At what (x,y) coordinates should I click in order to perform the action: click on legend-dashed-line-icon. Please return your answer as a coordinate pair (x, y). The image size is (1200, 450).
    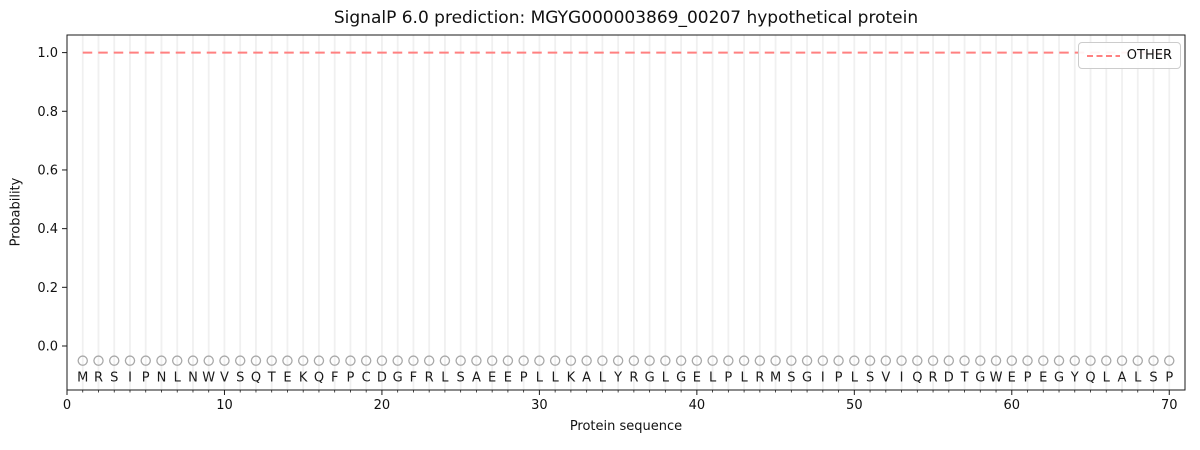
    Looking at the image, I should click on (1103, 55).